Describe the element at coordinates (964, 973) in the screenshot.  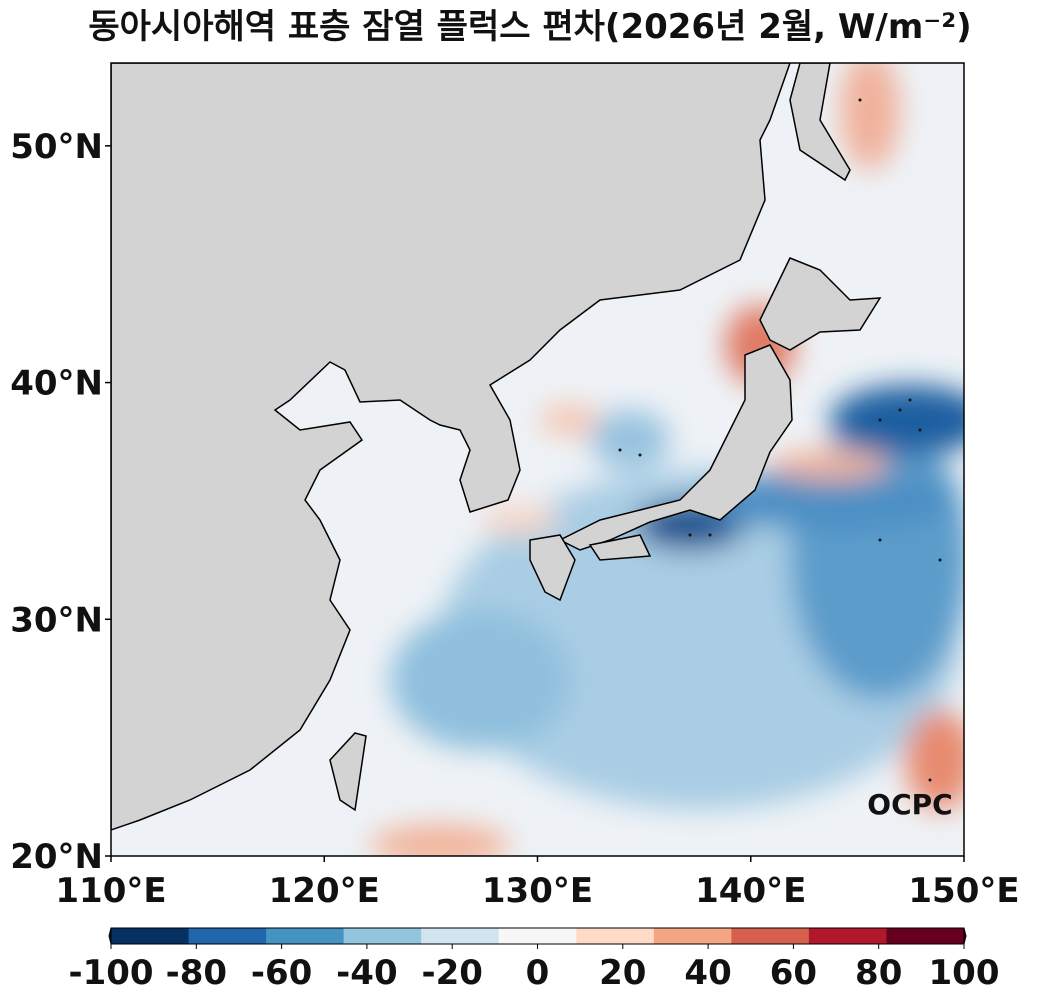
I see `colorbar-tick-label: 100` at that location.